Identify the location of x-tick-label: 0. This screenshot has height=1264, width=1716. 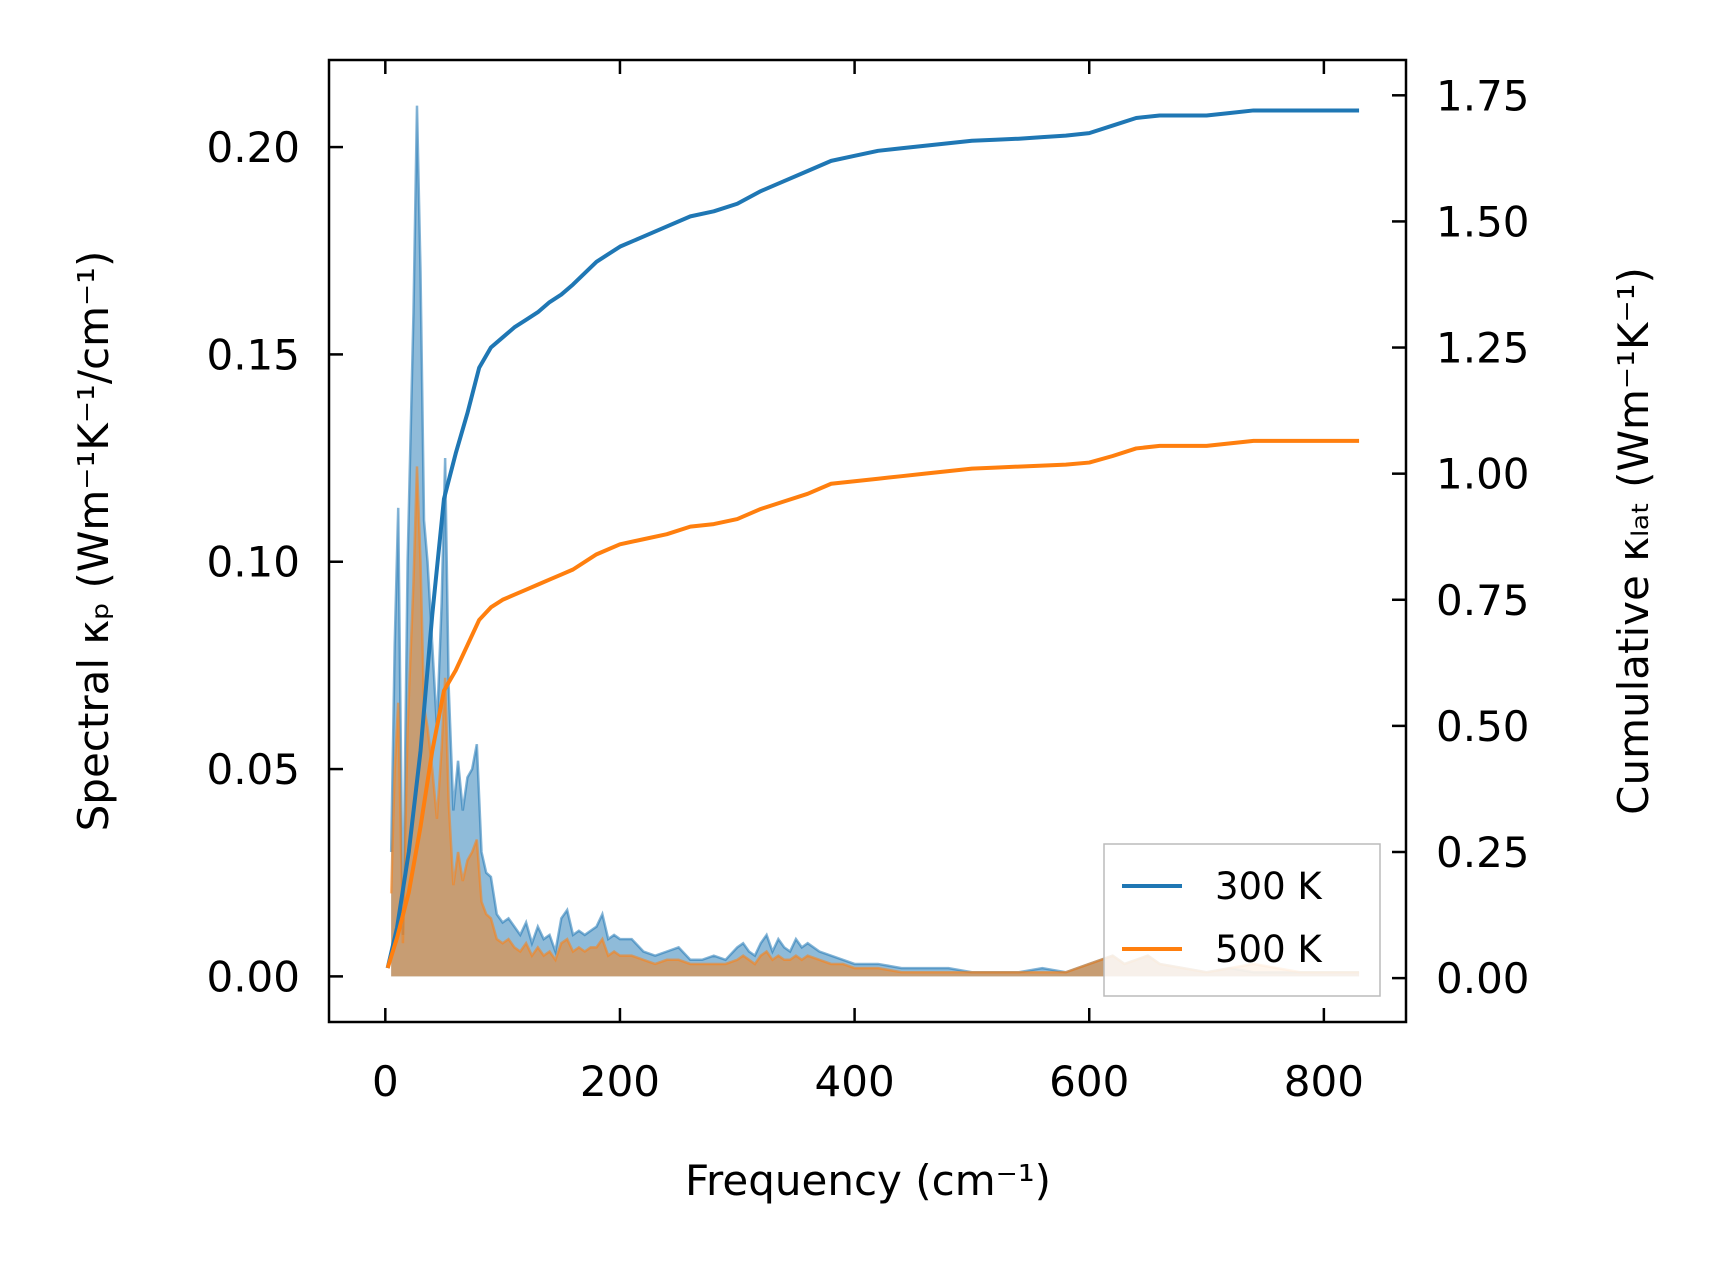
(385, 1081).